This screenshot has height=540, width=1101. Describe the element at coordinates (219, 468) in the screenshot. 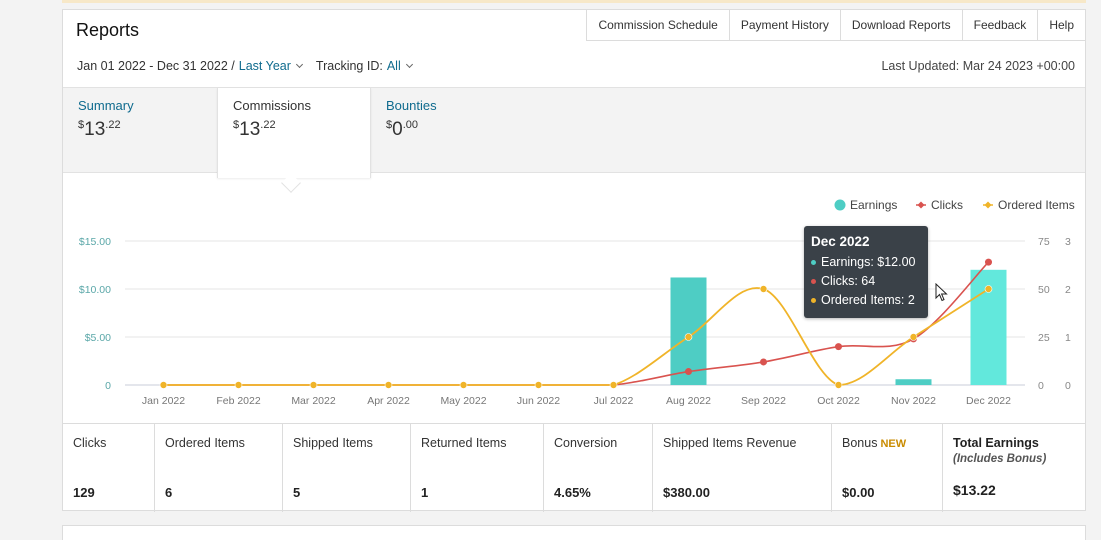

I see `stat-ordered-items: Ordered Items 6` at that location.